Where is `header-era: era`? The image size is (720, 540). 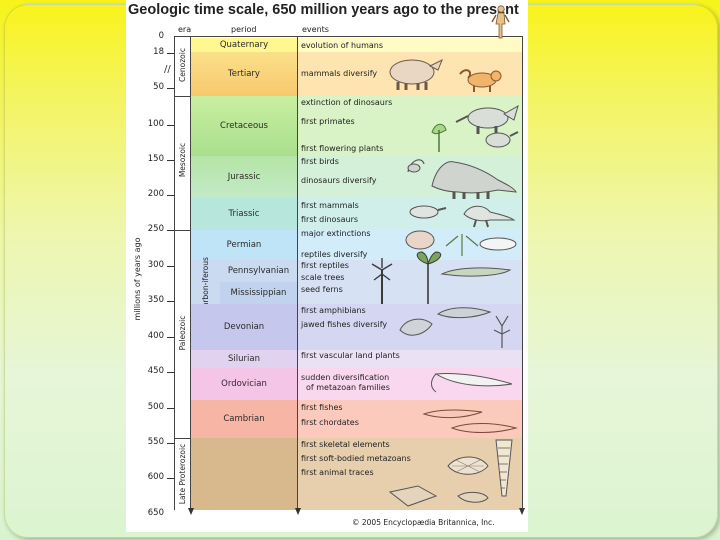
header-era: era is located at coordinates (185, 29).